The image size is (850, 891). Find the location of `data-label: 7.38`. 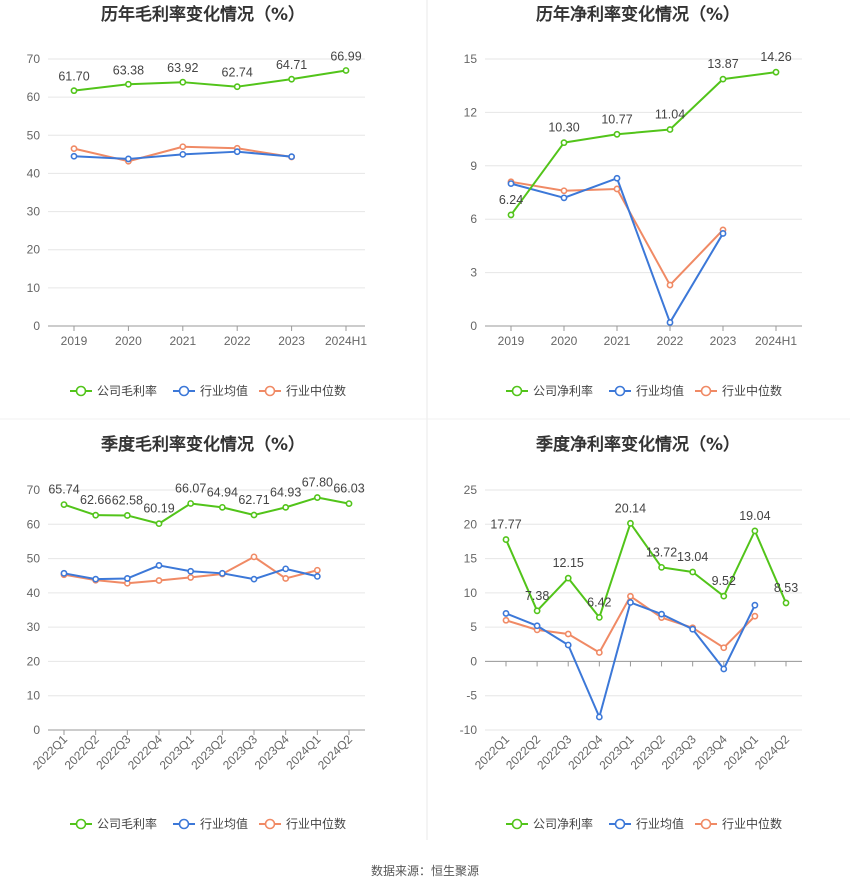

data-label: 7.38 is located at coordinates (537, 596).